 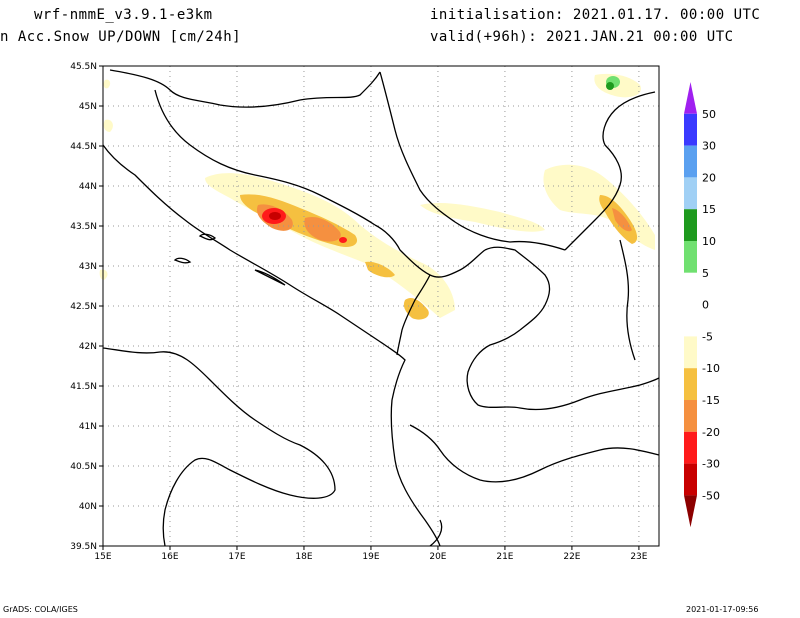 What do you see at coordinates (711, 432) in the screenshot?
I see `colorbar-label: -20` at bounding box center [711, 432].